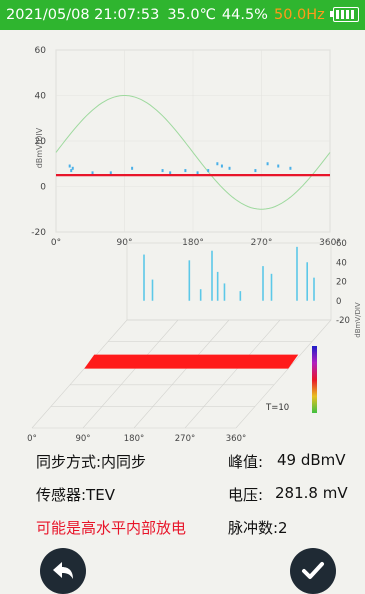  What do you see at coordinates (82, 439) in the screenshot?
I see `prps-x-tick-label: 90°` at bounding box center [82, 439].